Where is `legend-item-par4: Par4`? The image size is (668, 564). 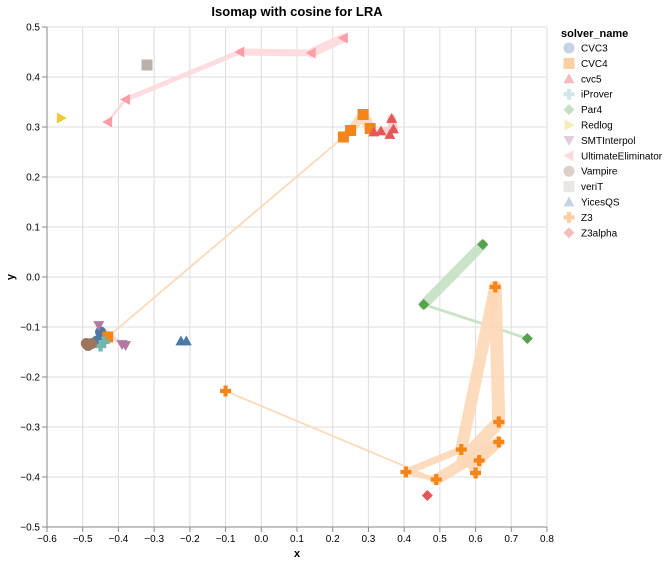 legend-item-par4: Par4 is located at coordinates (583, 110).